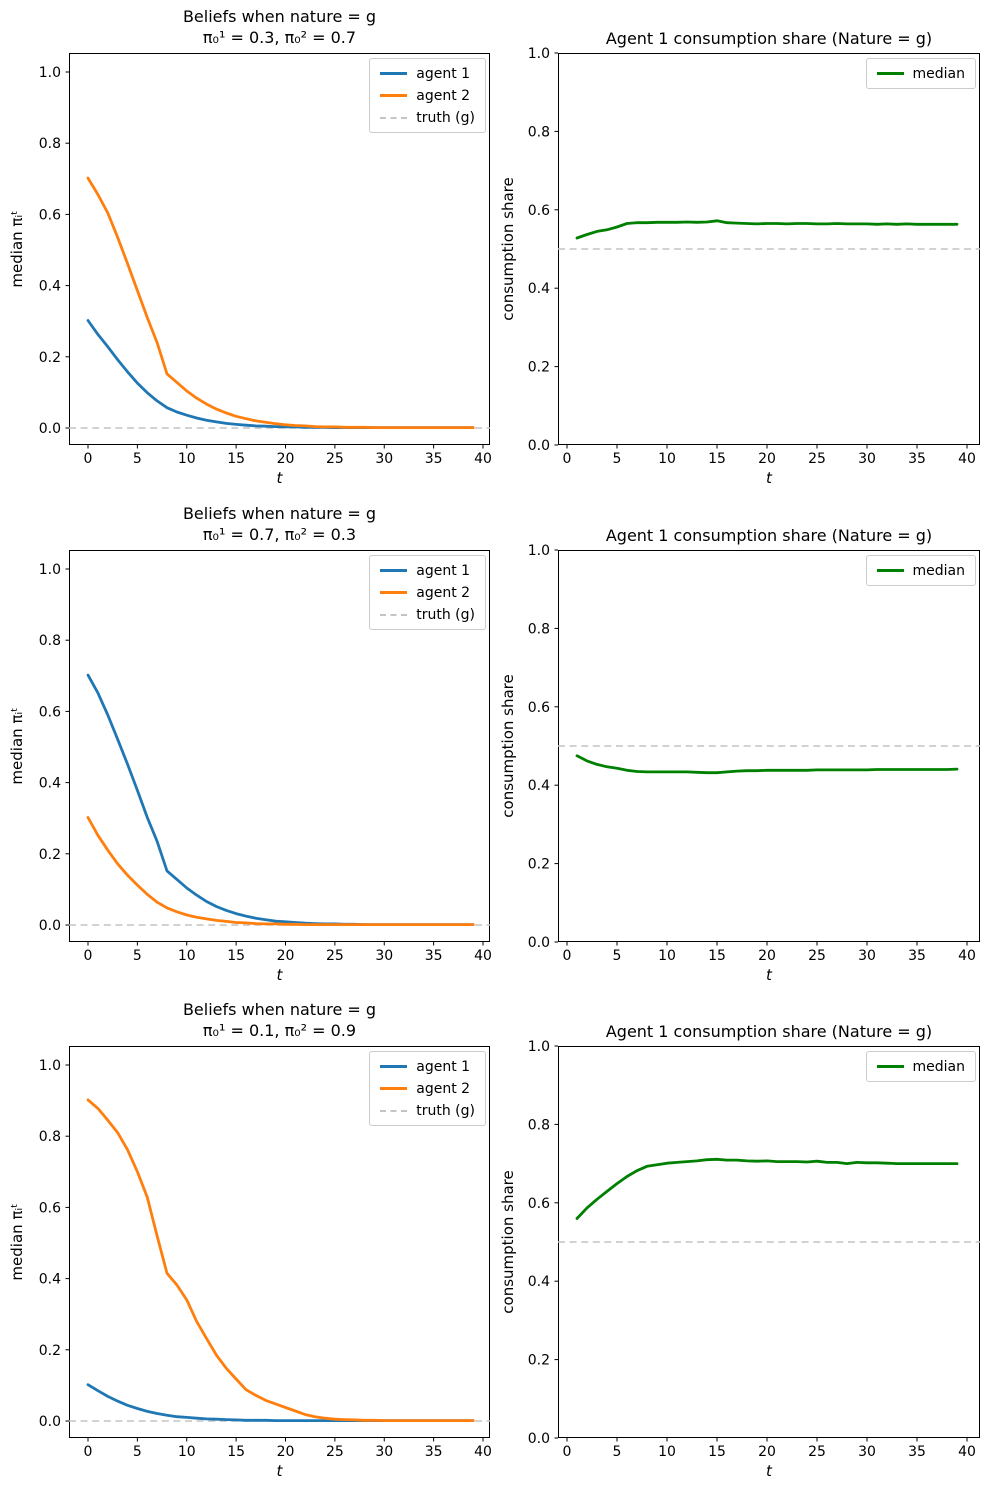 Image resolution: width=988 pixels, height=1489 pixels. What do you see at coordinates (508, 1242) in the screenshot?
I see `y-axis-label: consumption share` at bounding box center [508, 1242].